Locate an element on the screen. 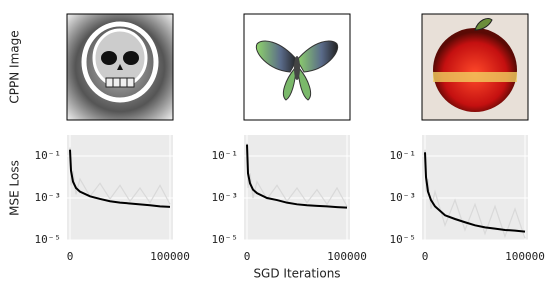 The image size is (555, 292). y-axis-label: MSE Loss is located at coordinates (15, 188).